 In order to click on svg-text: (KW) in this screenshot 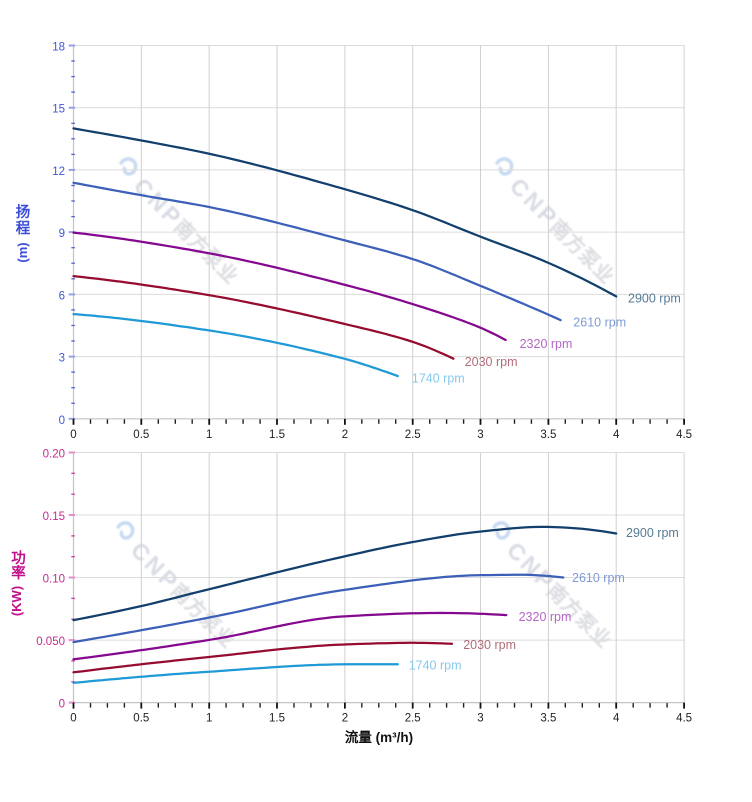, I will do `click(16, 601)`.